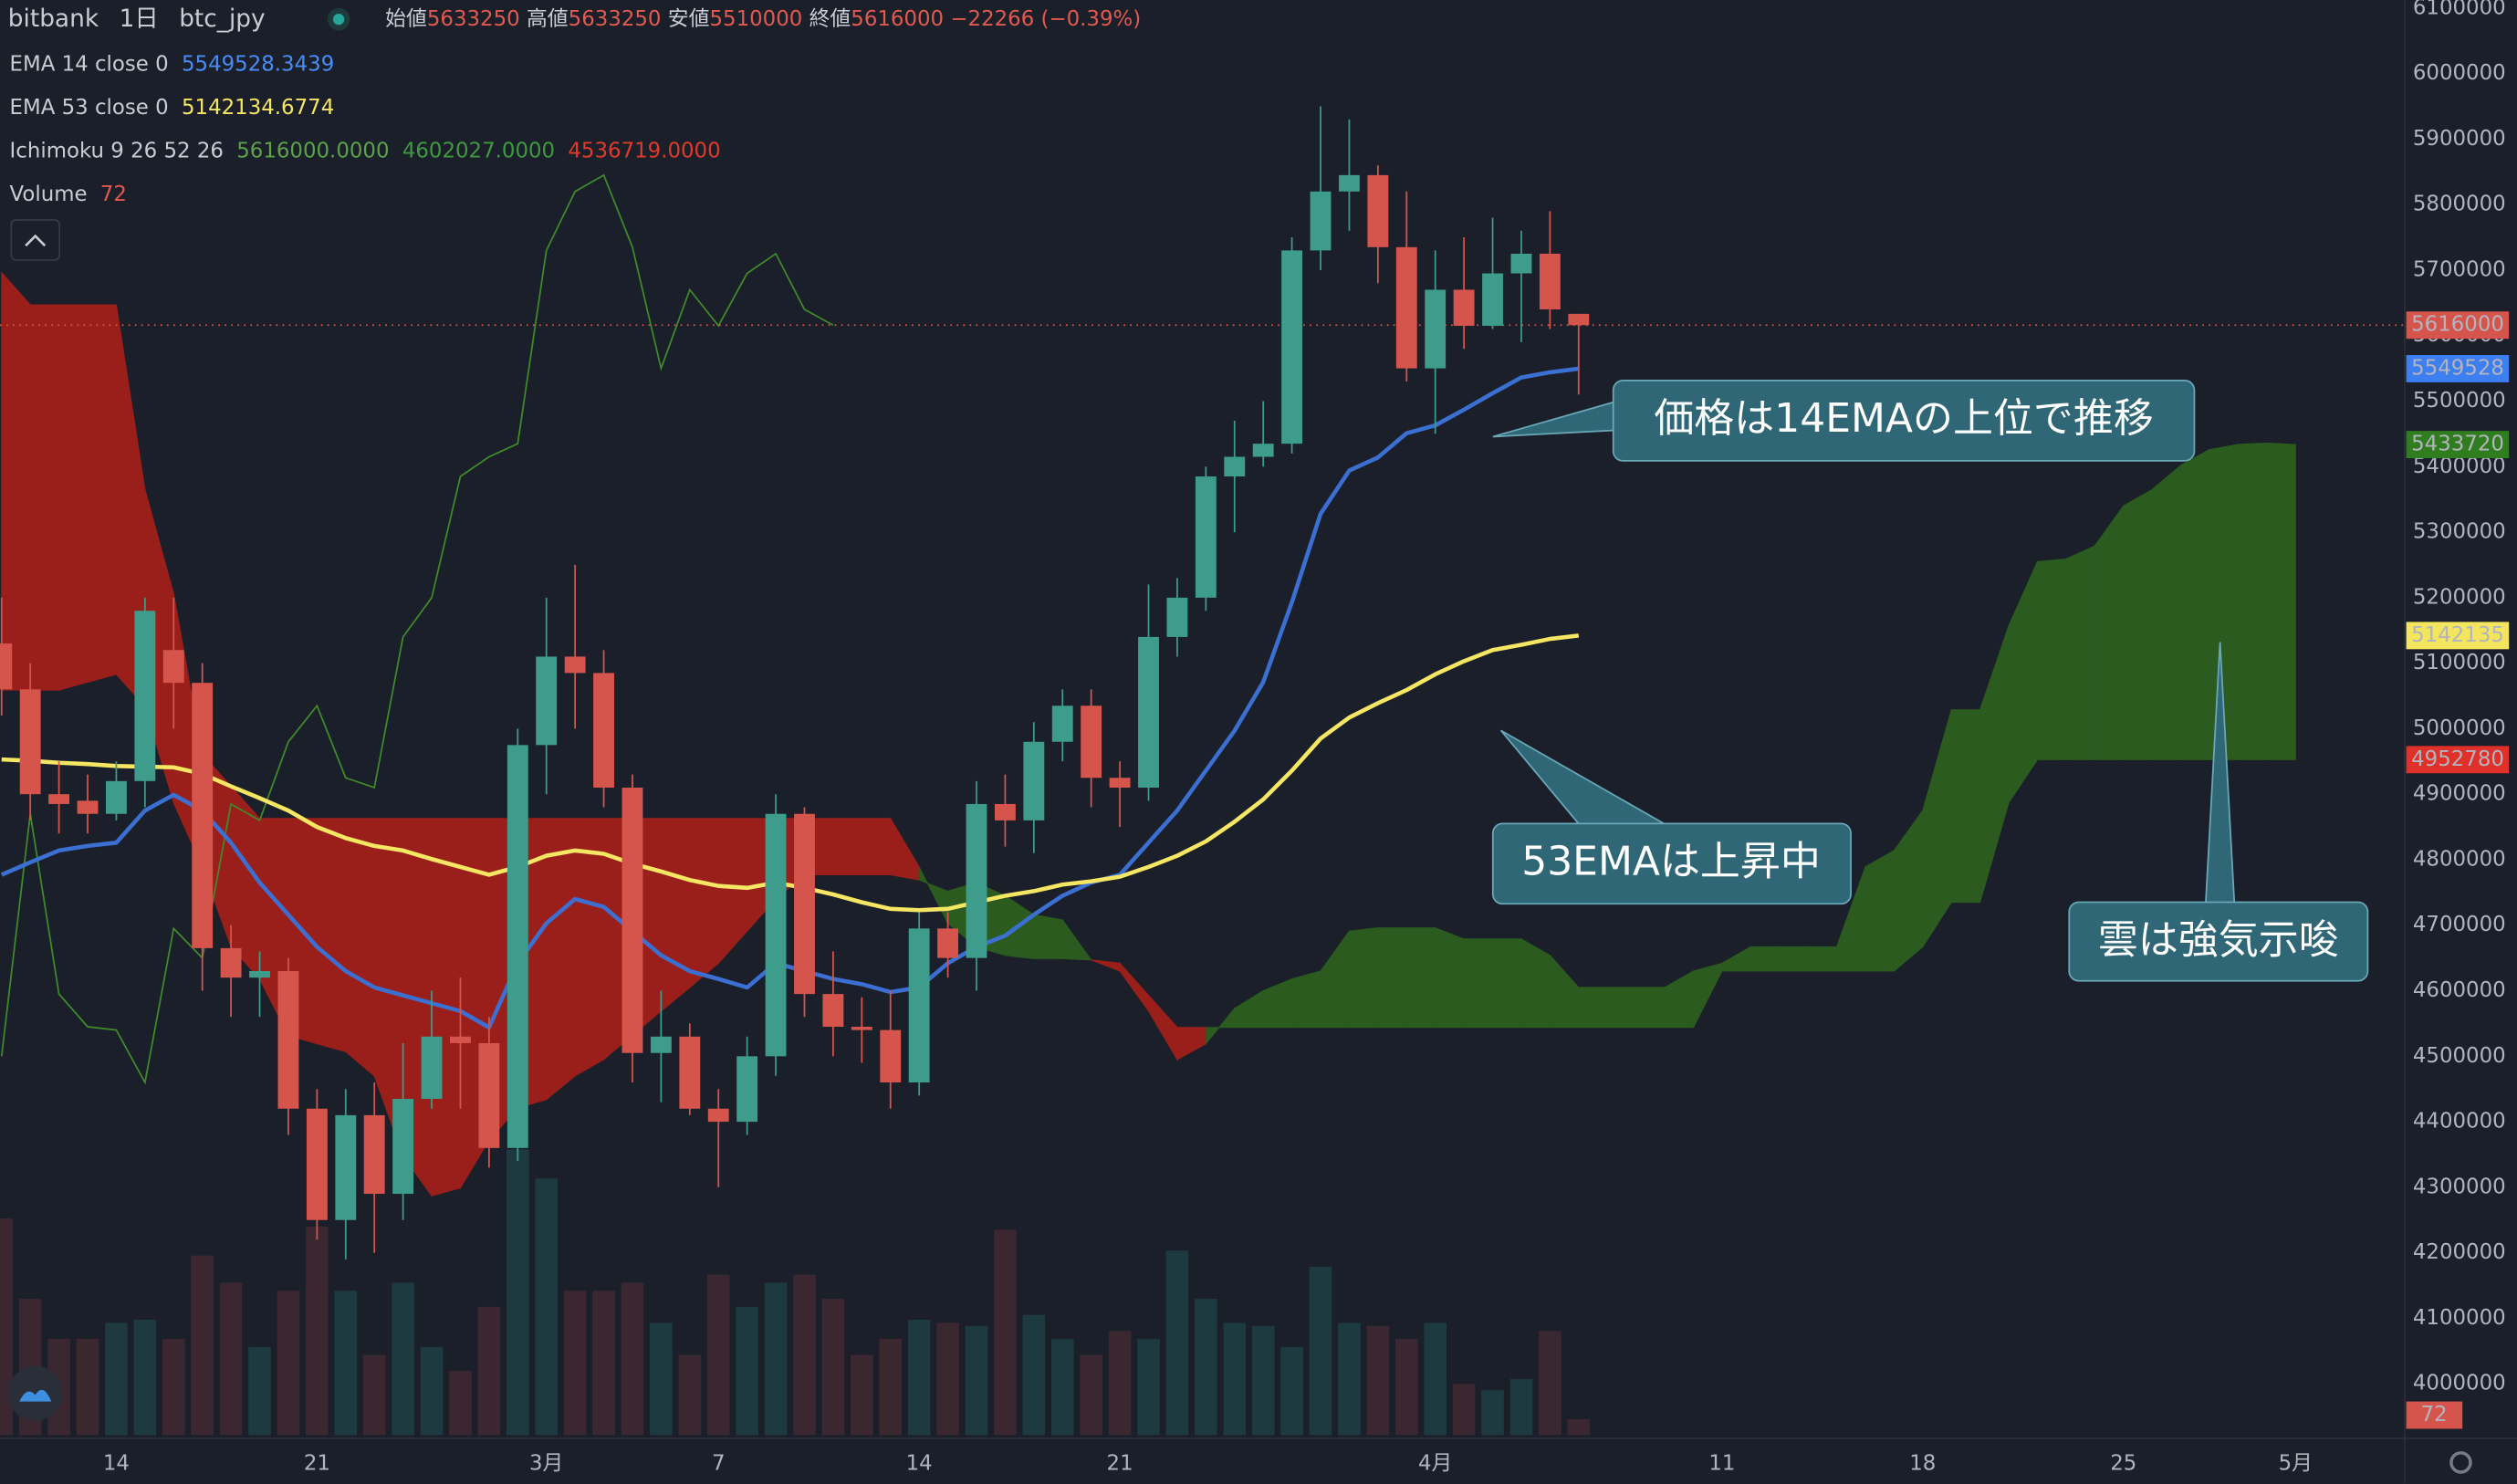 This screenshot has height=1484, width=2517. What do you see at coordinates (2218, 812) in the screenshot?
I see `callout: 雲は強気示唆` at bounding box center [2218, 812].